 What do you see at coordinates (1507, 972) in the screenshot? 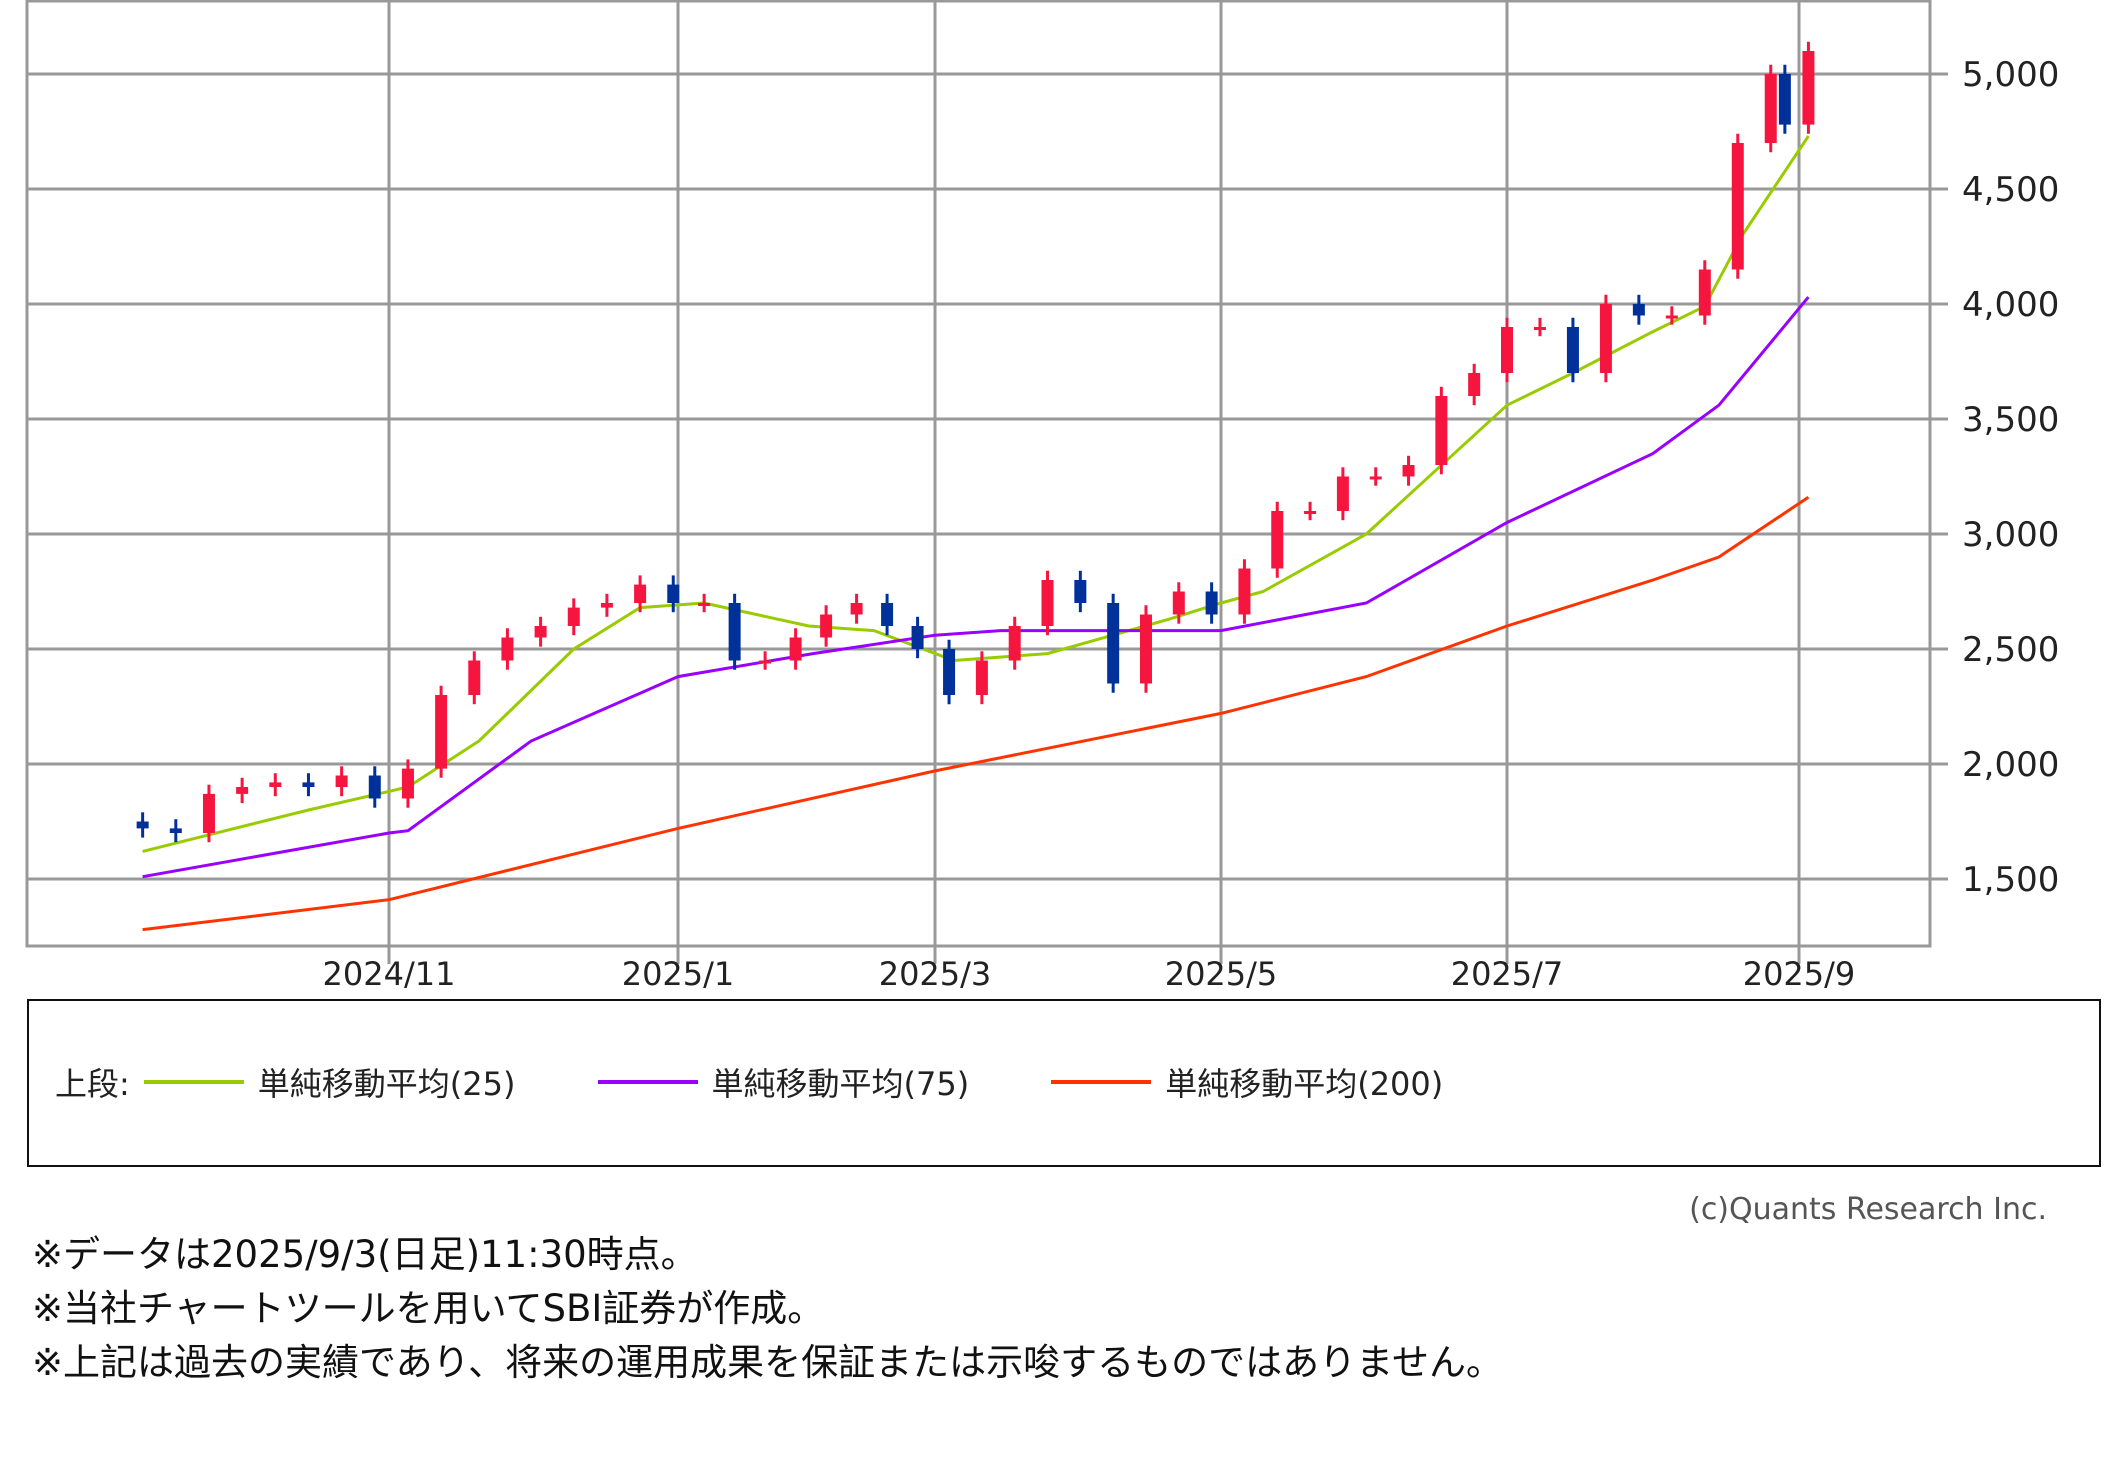
I see `x-tick-label: 2025/7` at bounding box center [1507, 972].